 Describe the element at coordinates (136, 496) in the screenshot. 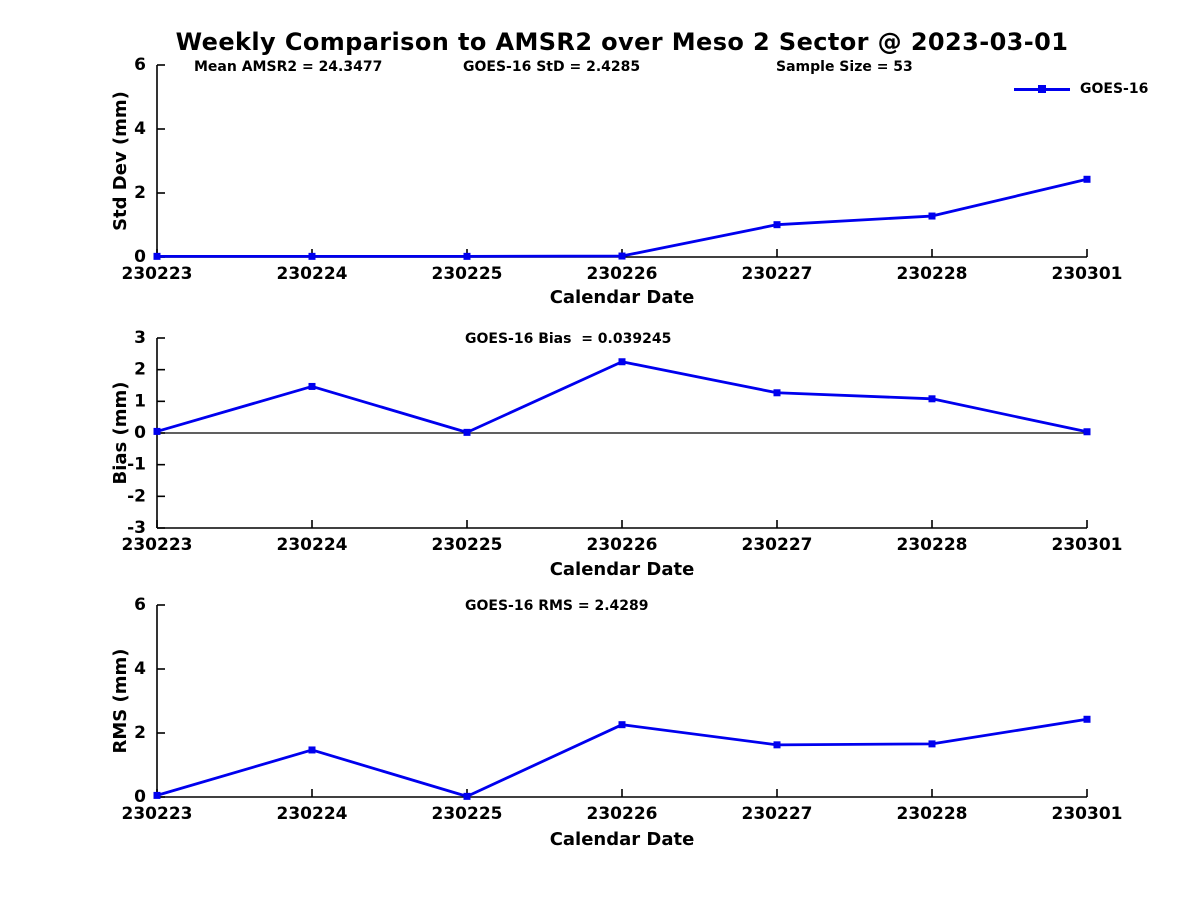

I see `y-tick-label: -2` at that location.